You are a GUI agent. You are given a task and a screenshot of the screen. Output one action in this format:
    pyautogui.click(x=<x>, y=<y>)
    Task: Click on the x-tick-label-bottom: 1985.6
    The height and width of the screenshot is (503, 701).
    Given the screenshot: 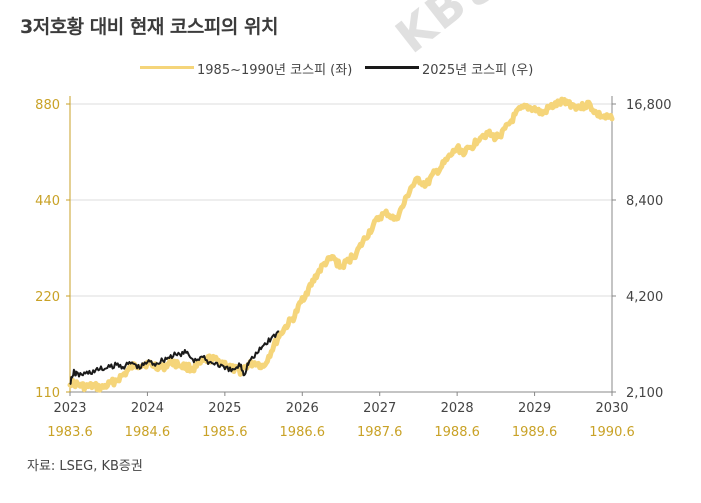 What is the action you would take?
    pyautogui.click(x=225, y=432)
    